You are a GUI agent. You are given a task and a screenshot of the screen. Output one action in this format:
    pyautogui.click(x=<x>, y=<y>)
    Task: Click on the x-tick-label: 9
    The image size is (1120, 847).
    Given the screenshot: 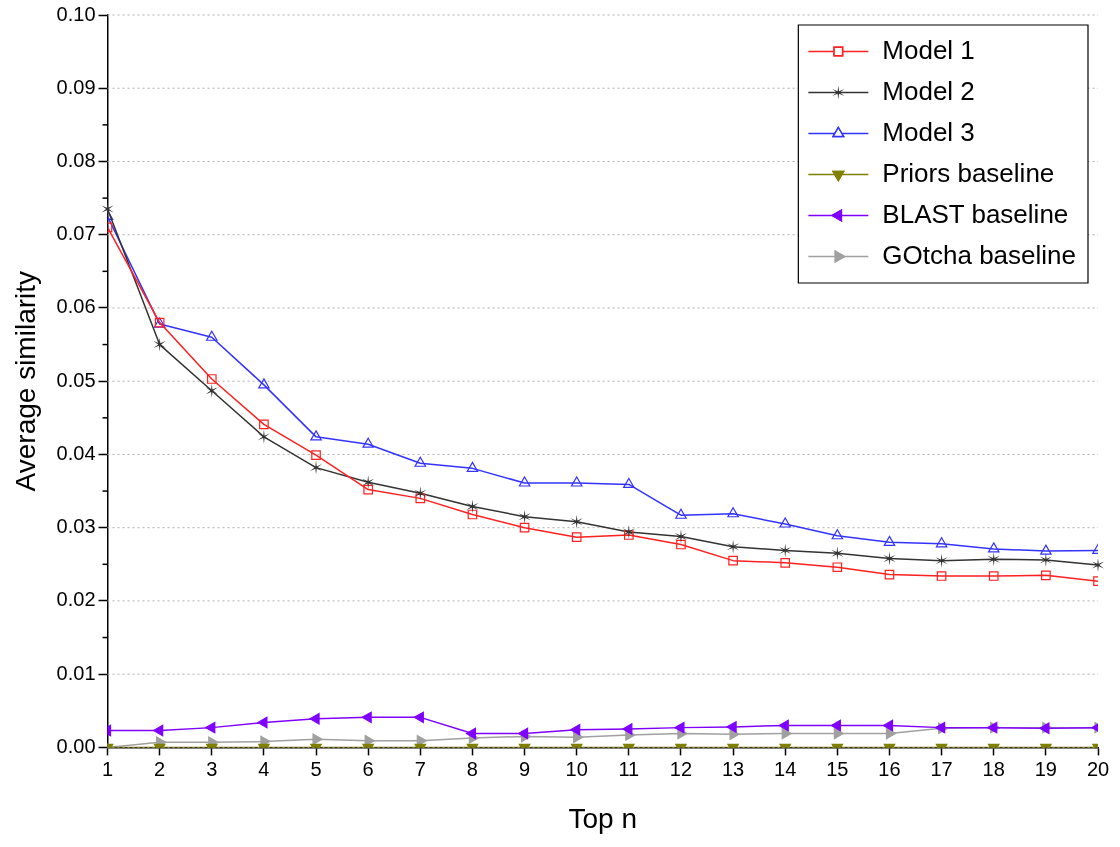 What is the action you would take?
    pyautogui.click(x=525, y=768)
    